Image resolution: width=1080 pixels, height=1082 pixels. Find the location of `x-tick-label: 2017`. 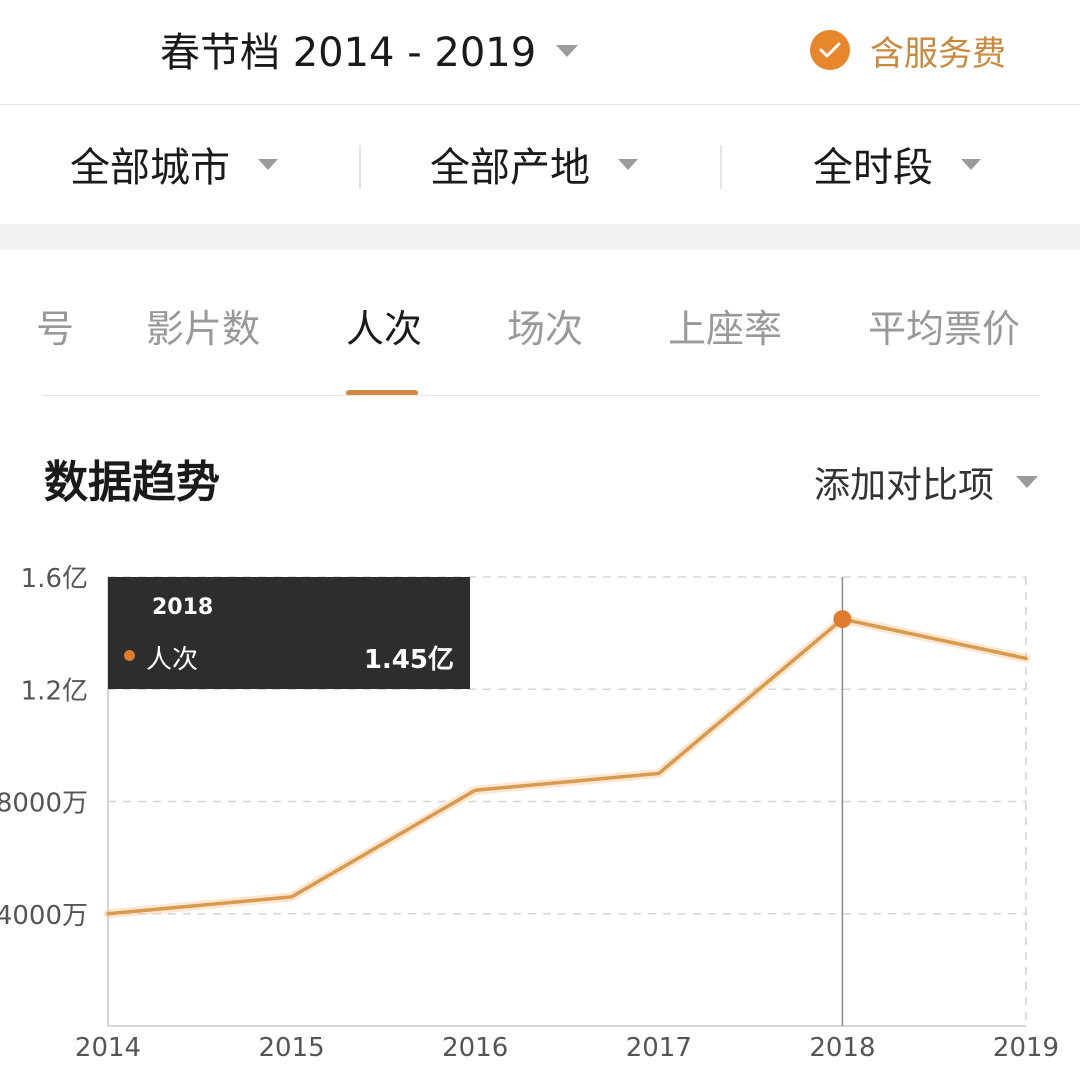

x-tick-label: 2017 is located at coordinates (659, 1048).